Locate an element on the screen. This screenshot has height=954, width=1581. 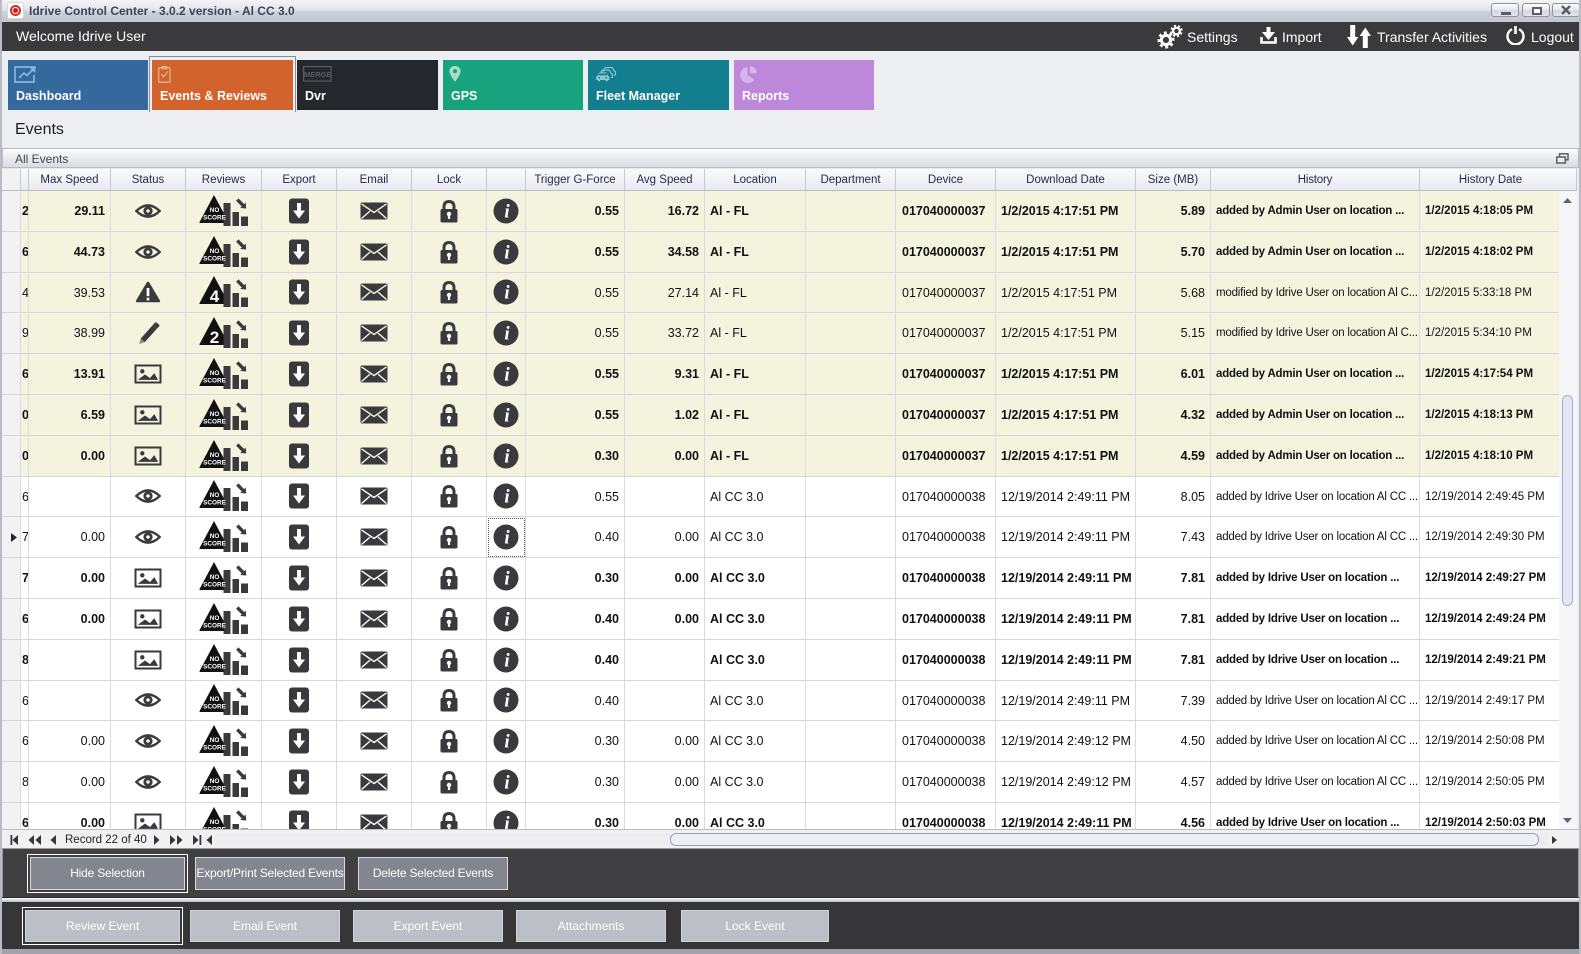
svg-text: 4 is located at coordinates (214, 296).